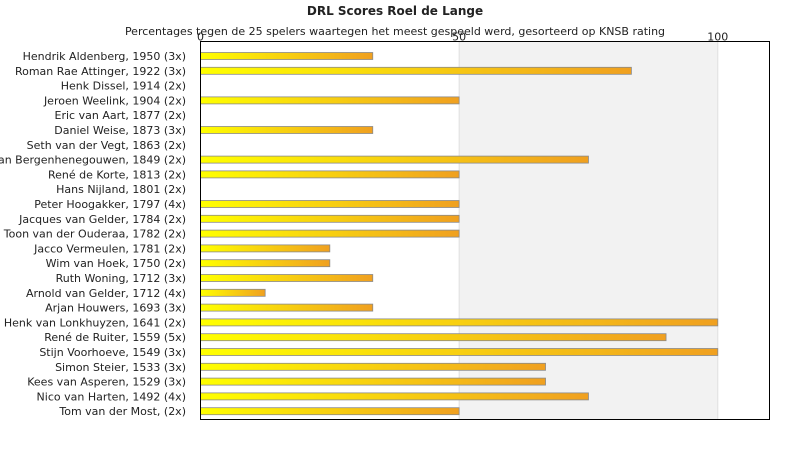 This screenshot has width=790, height=450. Describe the element at coordinates (109, 248) in the screenshot. I see `category-label: Jacco Vermeulen, 1781 (2x)` at that location.